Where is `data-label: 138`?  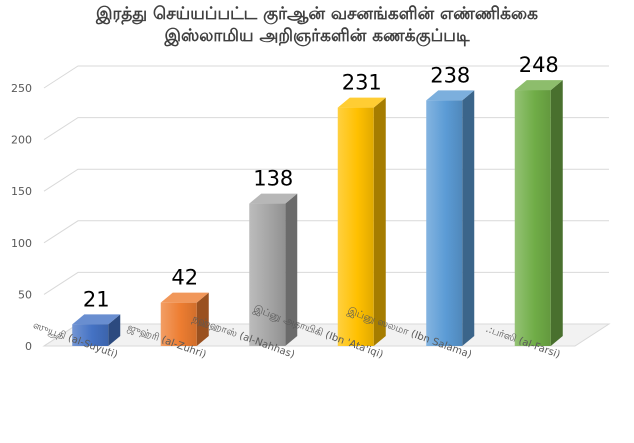
data-label: 138 is located at coordinates (273, 179).